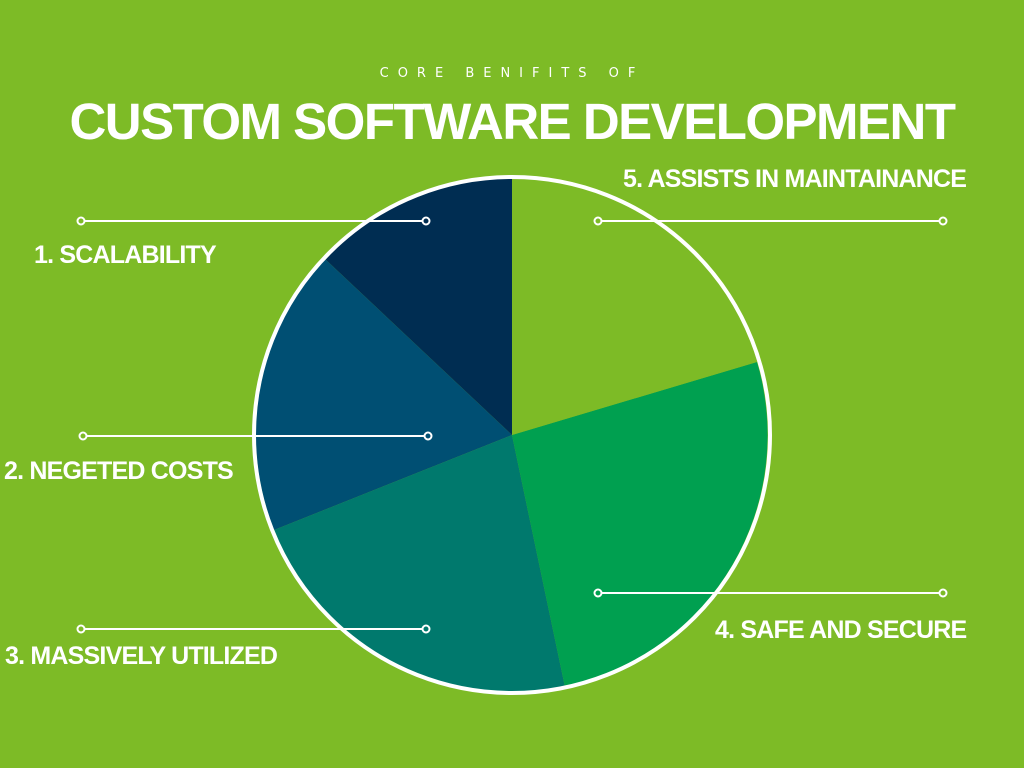  I want to click on slice-negeted-costs, so click(383, 394).